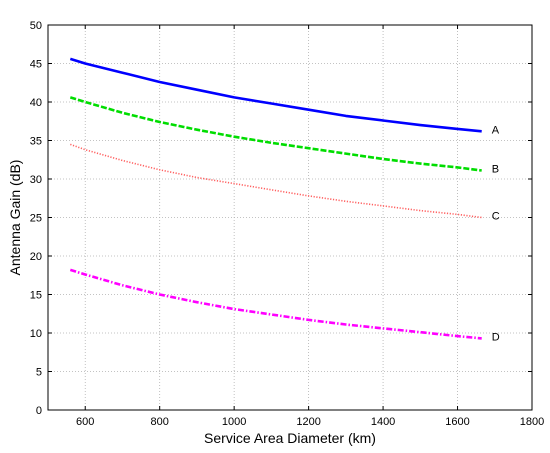  Describe the element at coordinates (36, 257) in the screenshot. I see `y-tick-label: 20` at that location.